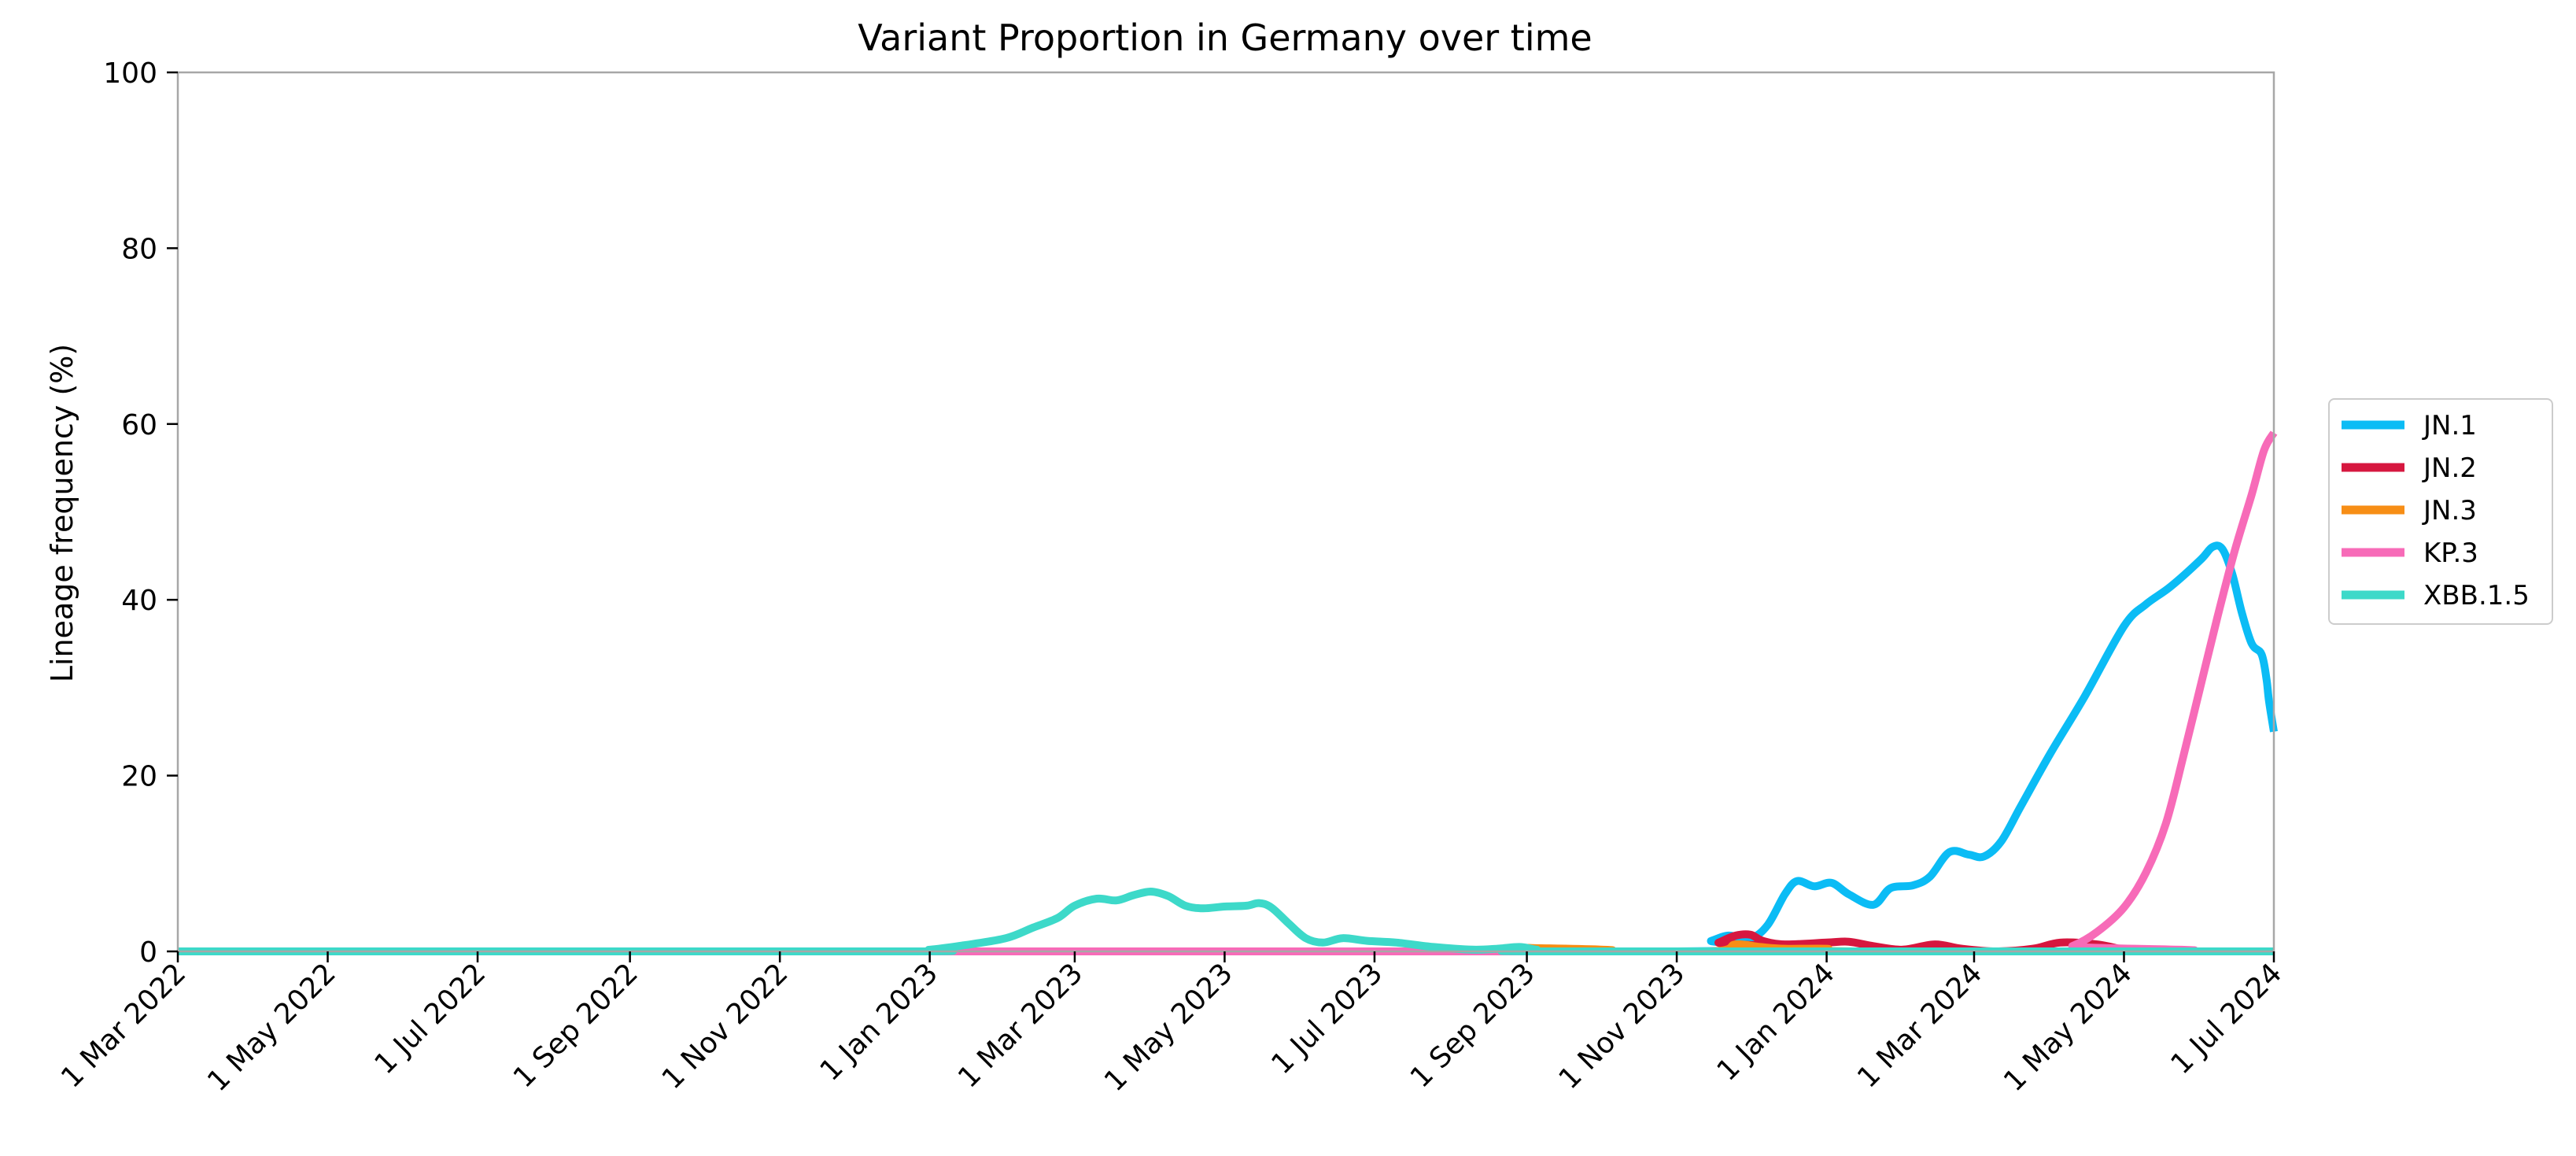 The height and width of the screenshot is (1156, 2576). Describe the element at coordinates (1225, 38) in the screenshot. I see `chart-title: Variant Proportion in Germany over time` at that location.